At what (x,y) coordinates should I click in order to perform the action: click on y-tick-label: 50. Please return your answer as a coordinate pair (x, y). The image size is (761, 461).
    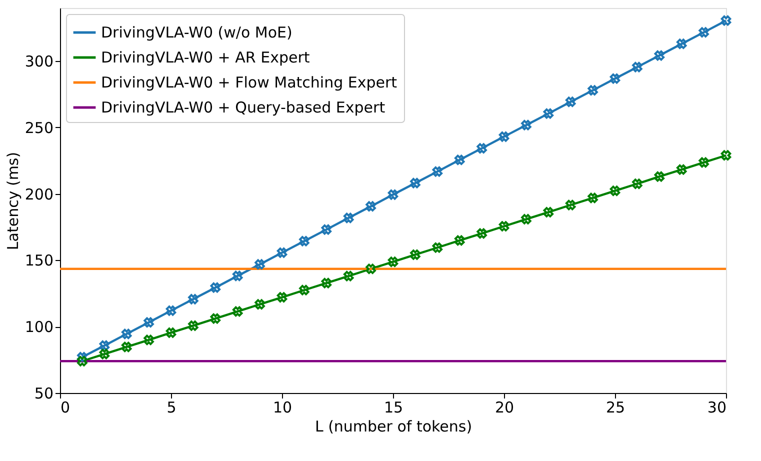
    Looking at the image, I should click on (44, 393).